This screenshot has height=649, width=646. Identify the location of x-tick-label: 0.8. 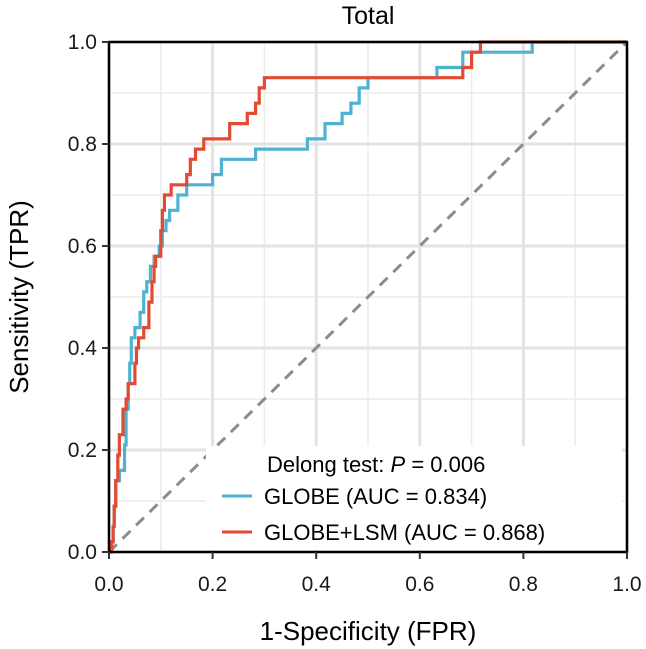
(523, 584).